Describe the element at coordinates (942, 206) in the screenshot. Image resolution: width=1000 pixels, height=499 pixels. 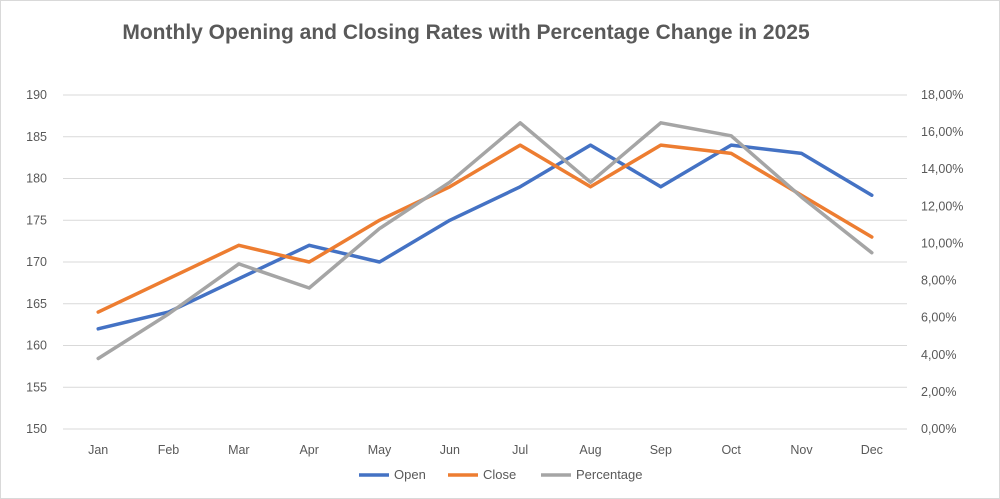
I see `right-tick-label: 12,00%` at that location.